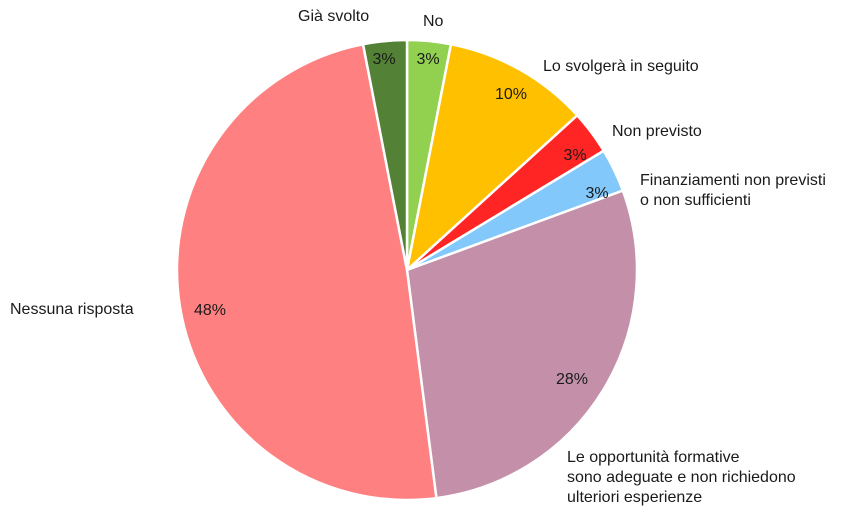 This screenshot has height=514, width=867. What do you see at coordinates (657, 131) in the screenshot?
I see `category-label: Non previsto` at bounding box center [657, 131].